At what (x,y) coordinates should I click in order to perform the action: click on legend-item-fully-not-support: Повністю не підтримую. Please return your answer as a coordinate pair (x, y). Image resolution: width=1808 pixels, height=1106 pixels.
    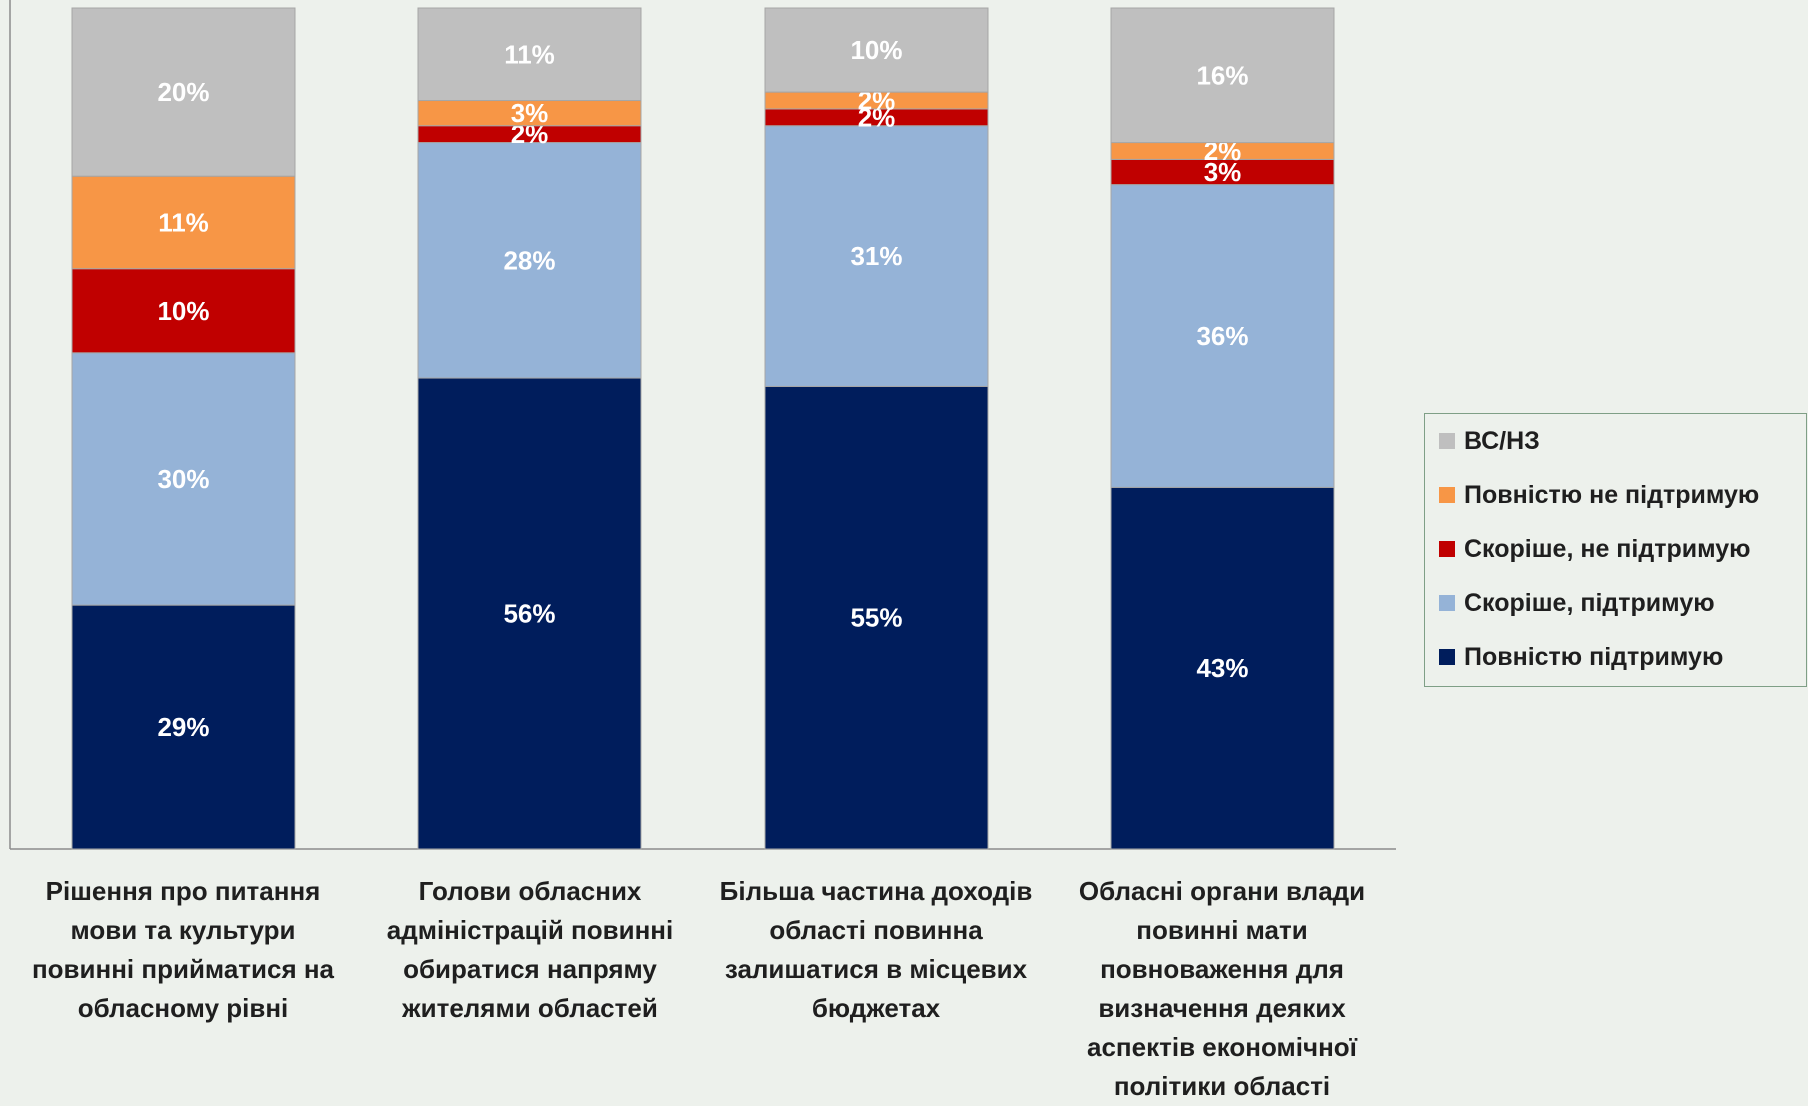
    Looking at the image, I should click on (1599, 495).